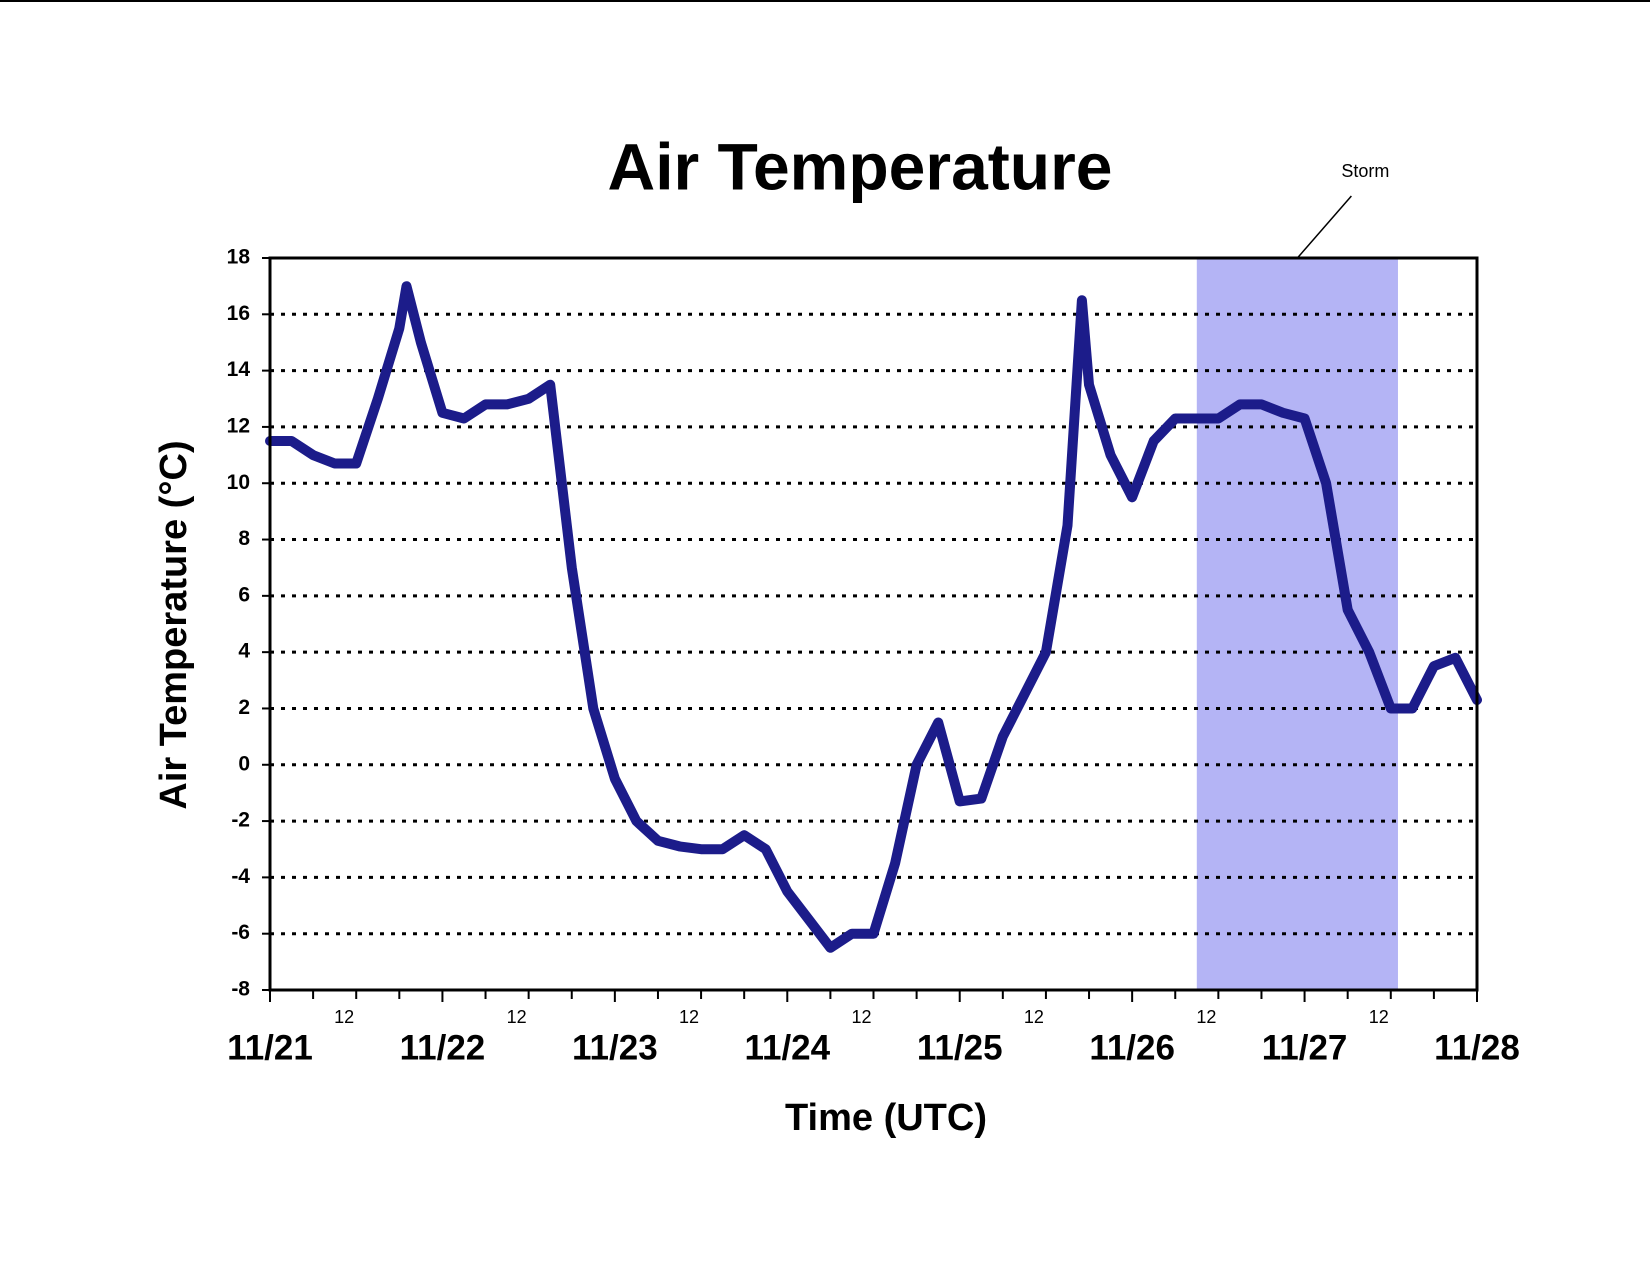  I want to click on x-tick-label: 11/24, so click(787, 1047).